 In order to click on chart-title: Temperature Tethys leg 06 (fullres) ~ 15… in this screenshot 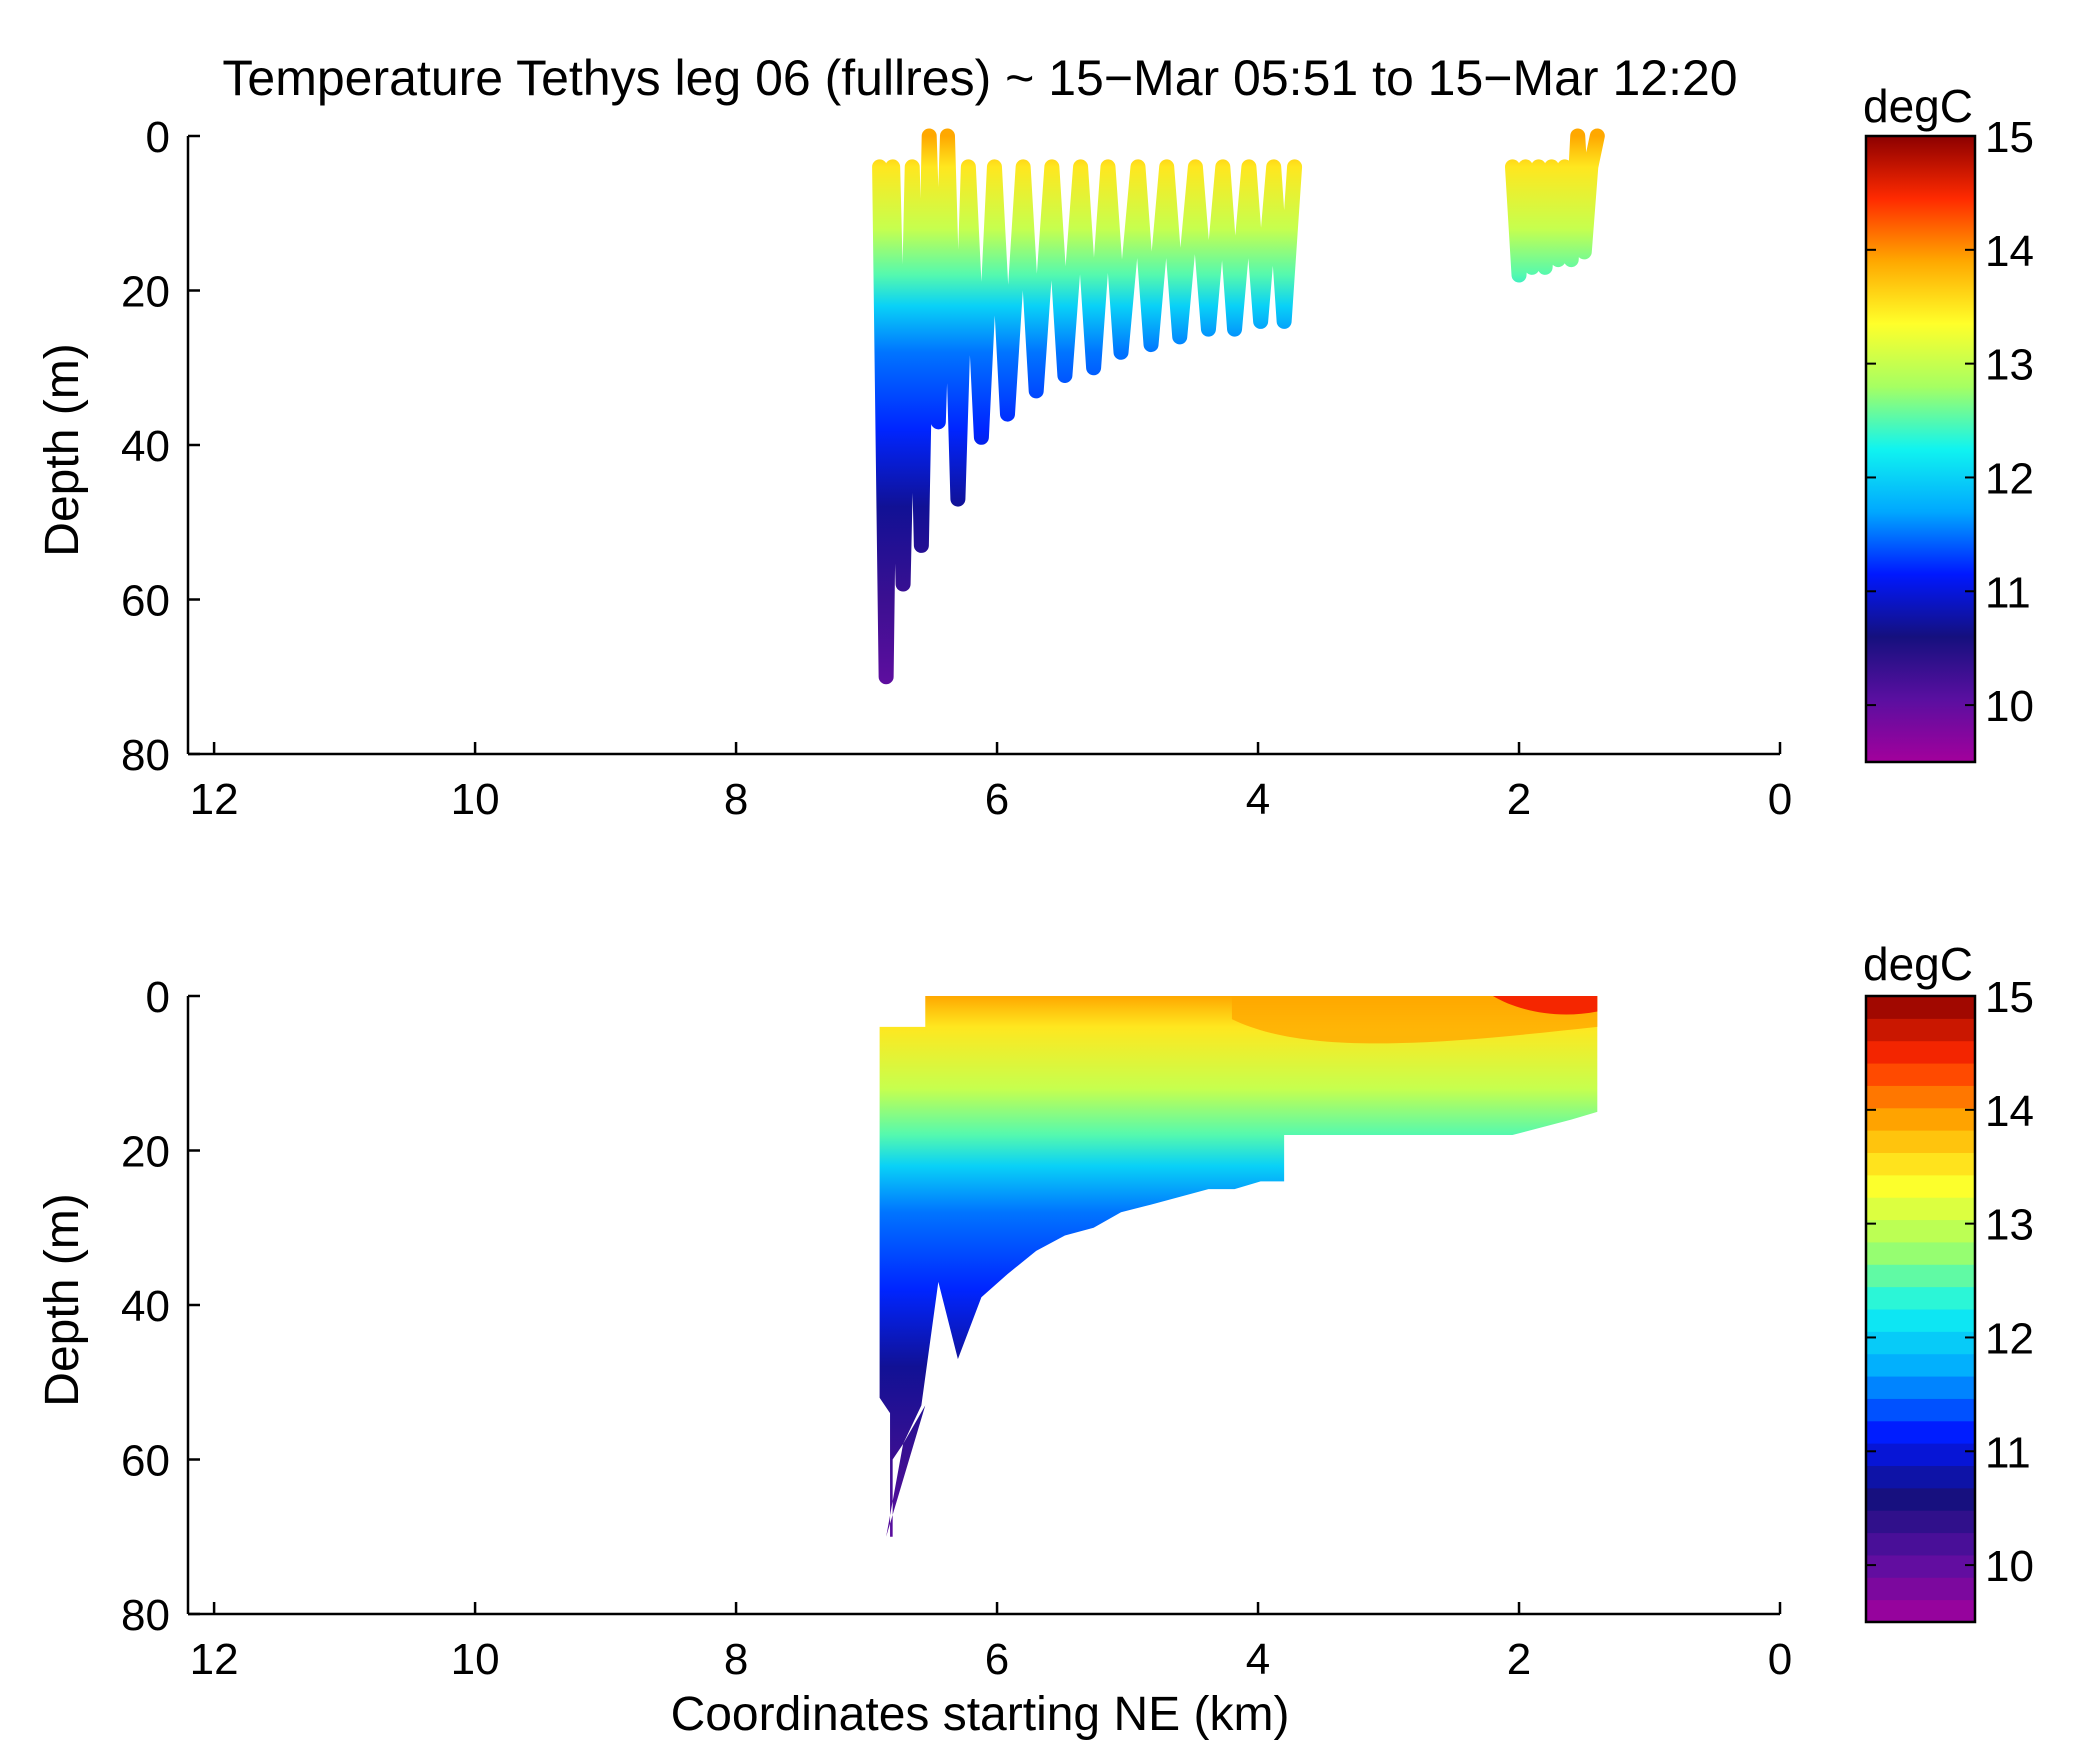, I will do `click(979, 78)`.